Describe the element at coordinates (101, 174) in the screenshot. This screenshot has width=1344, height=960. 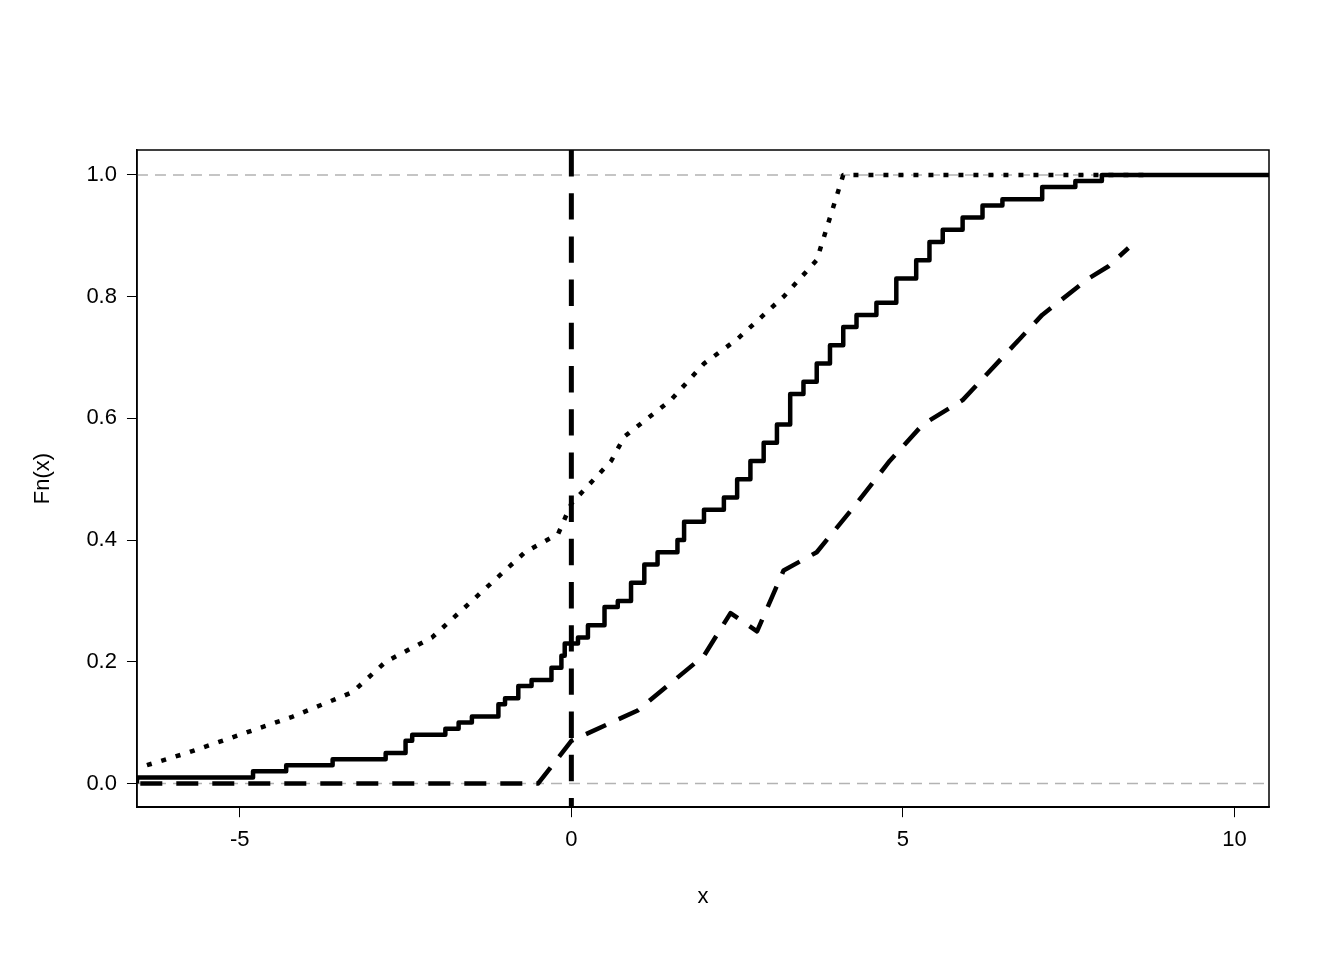
I see `y-tick-label: 1.0` at that location.